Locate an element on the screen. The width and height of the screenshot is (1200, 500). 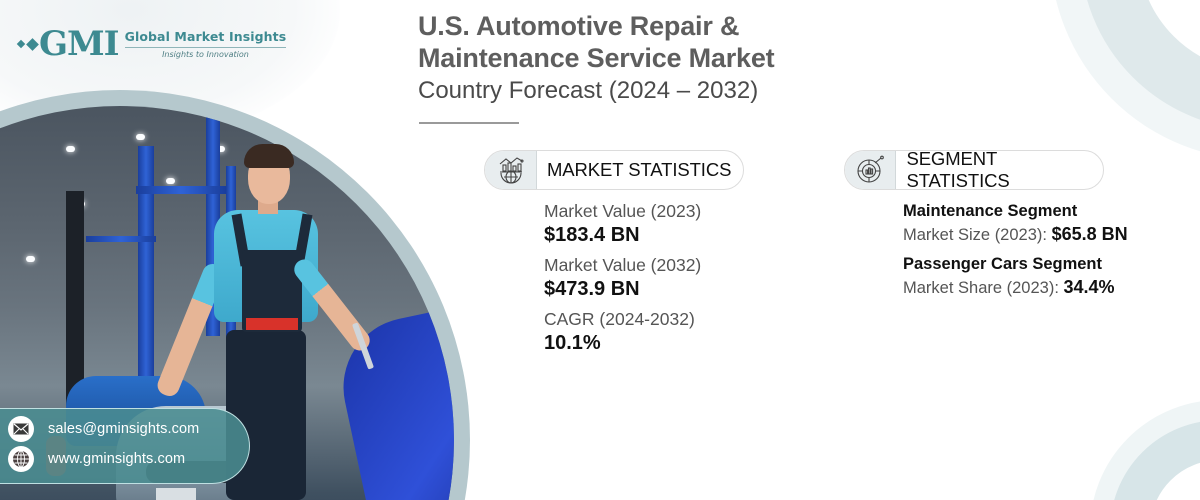
title-divider is located at coordinates (469, 123).